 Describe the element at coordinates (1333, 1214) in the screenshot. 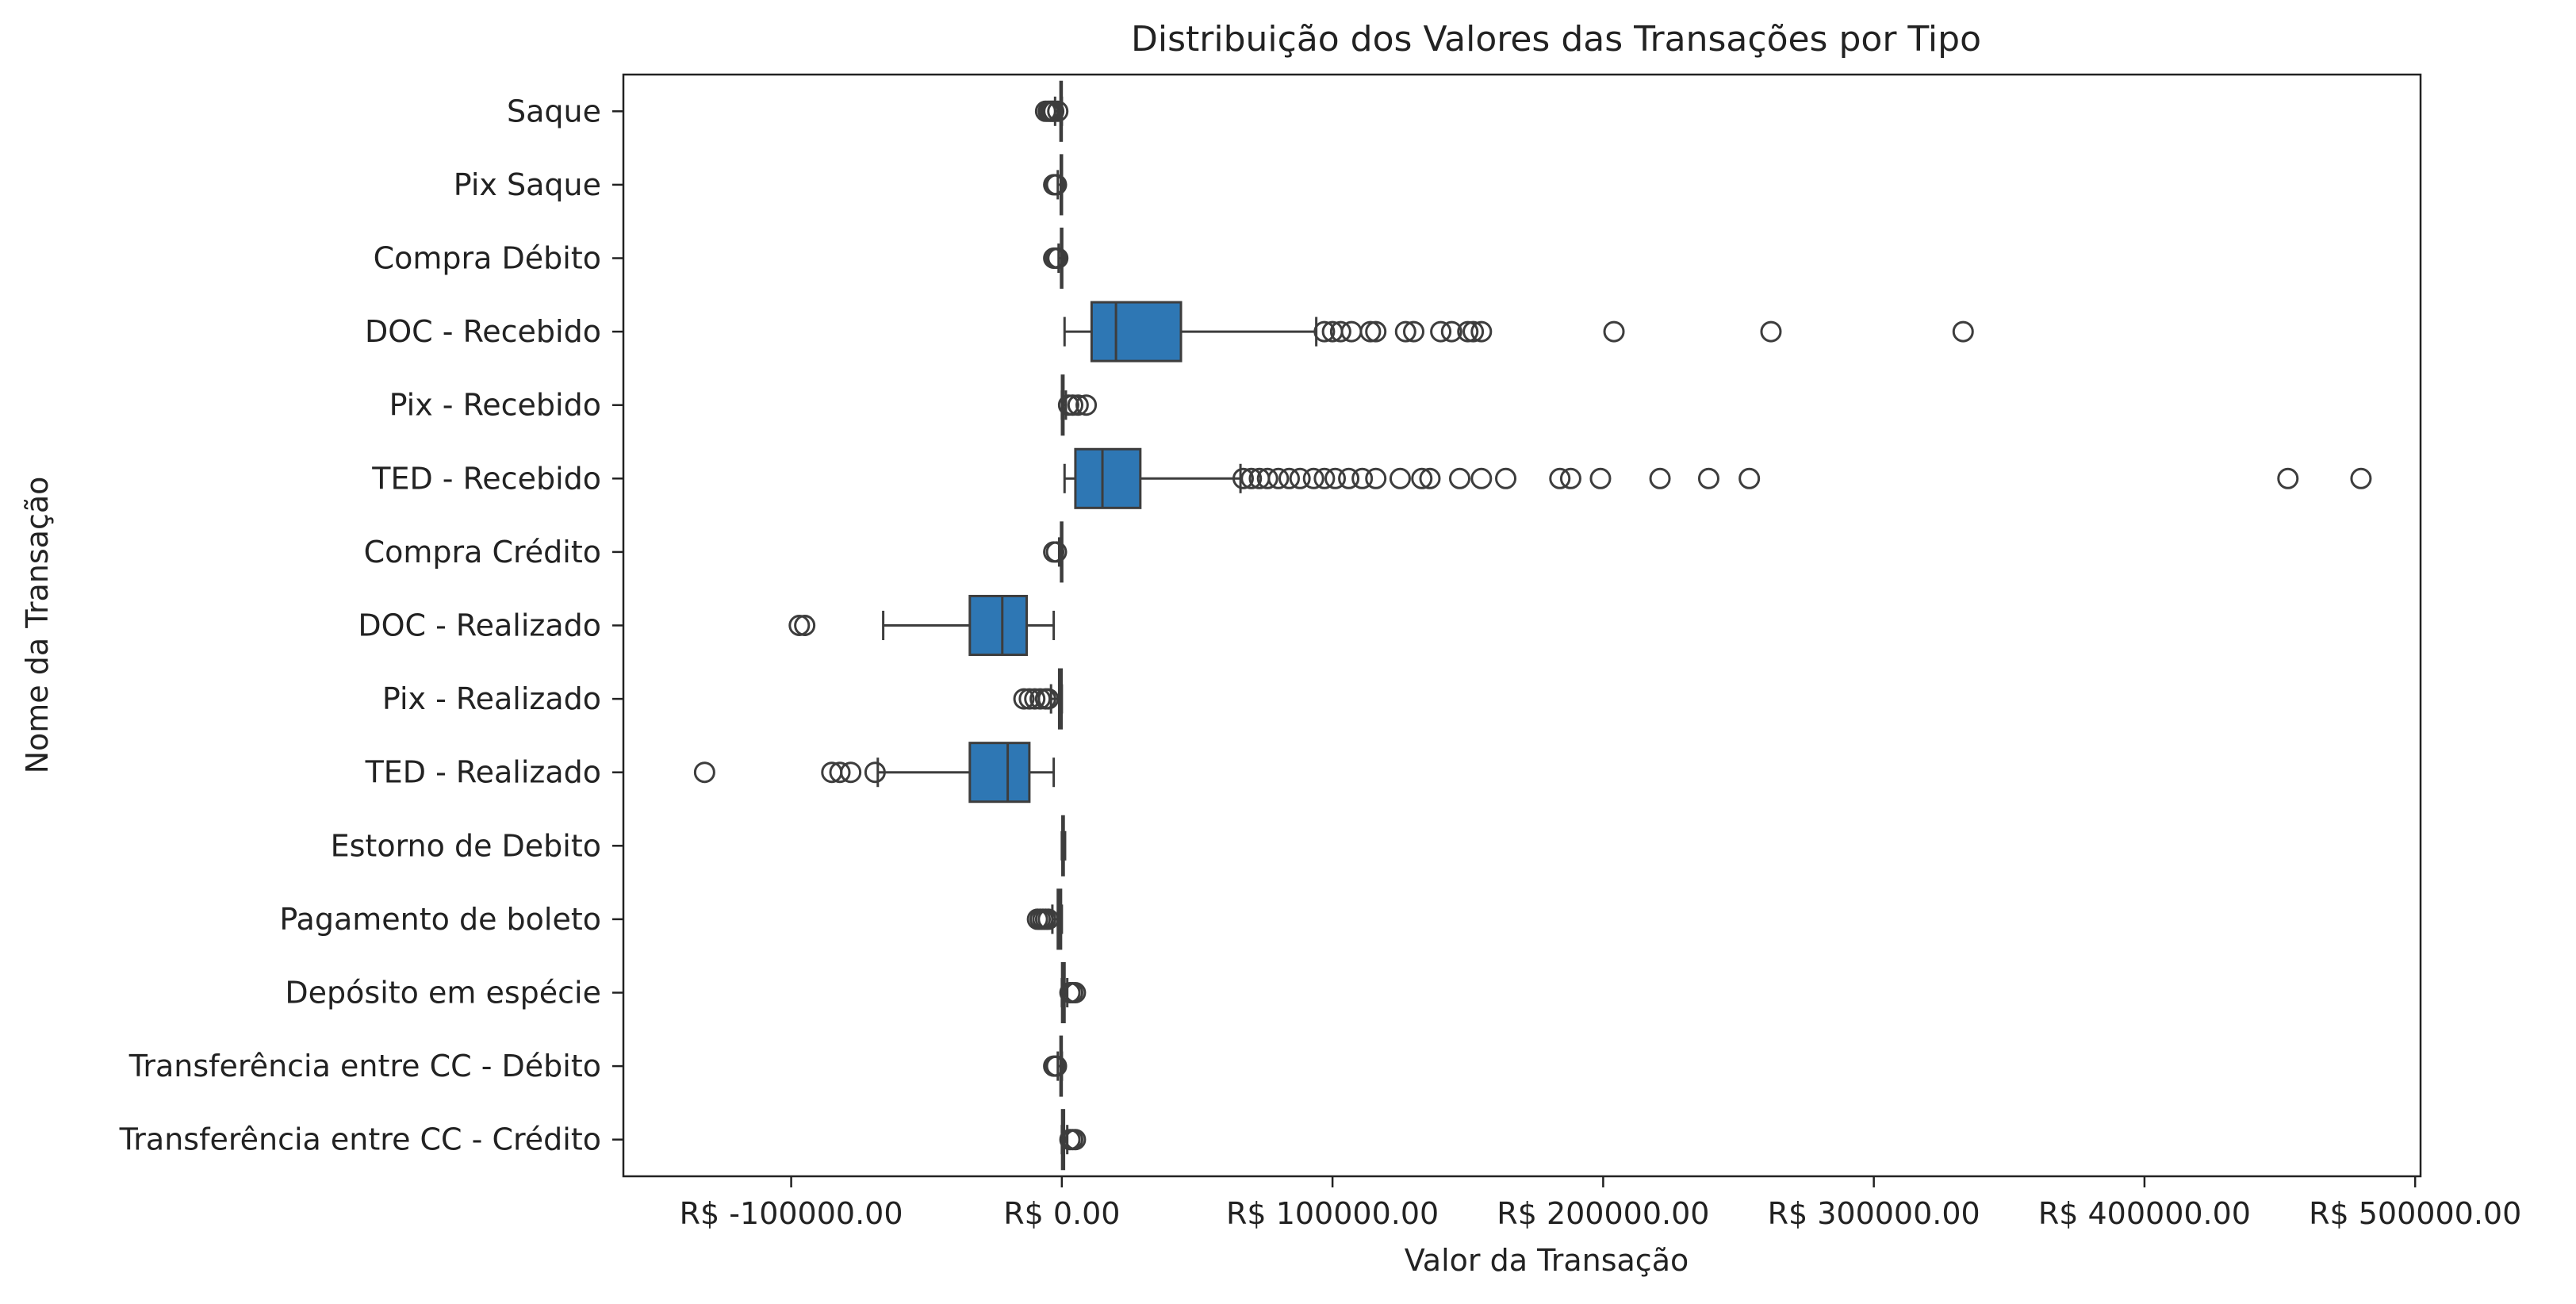

I see `x-tick-label: R$ 100000.00` at that location.